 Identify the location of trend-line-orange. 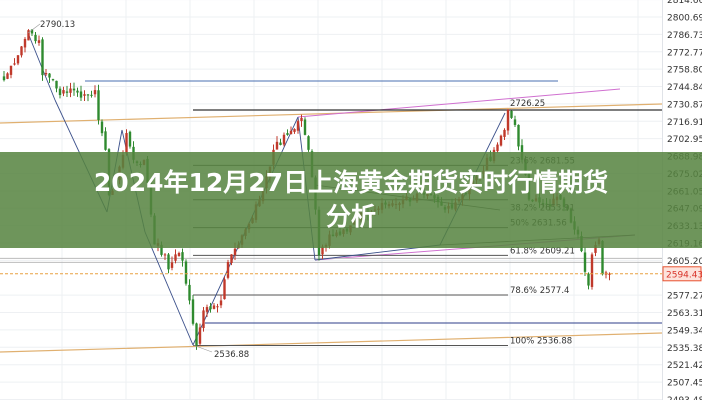
(331, 113).